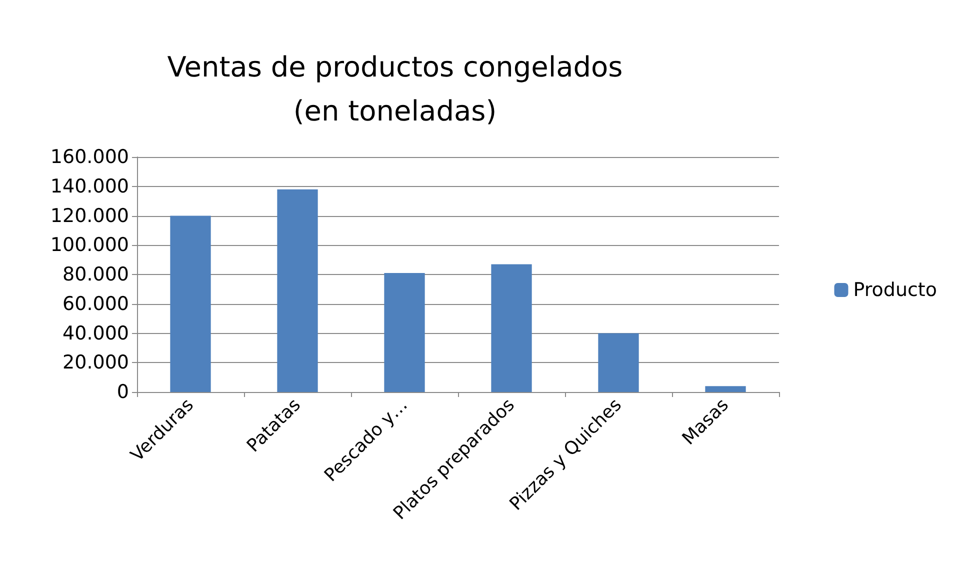 Image resolution: width=957 pixels, height=580 pixels. I want to click on y-tick-label: 160.000, so click(89, 157).